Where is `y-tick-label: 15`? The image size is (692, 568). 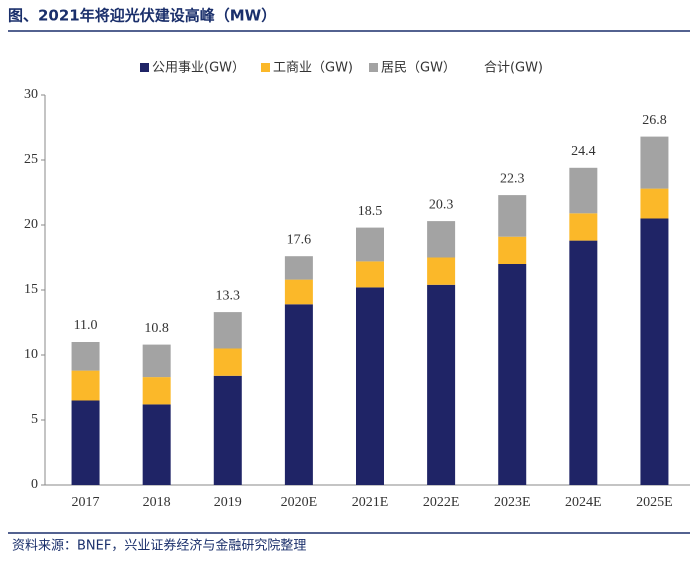 y-tick-label: 15 is located at coordinates (31, 289).